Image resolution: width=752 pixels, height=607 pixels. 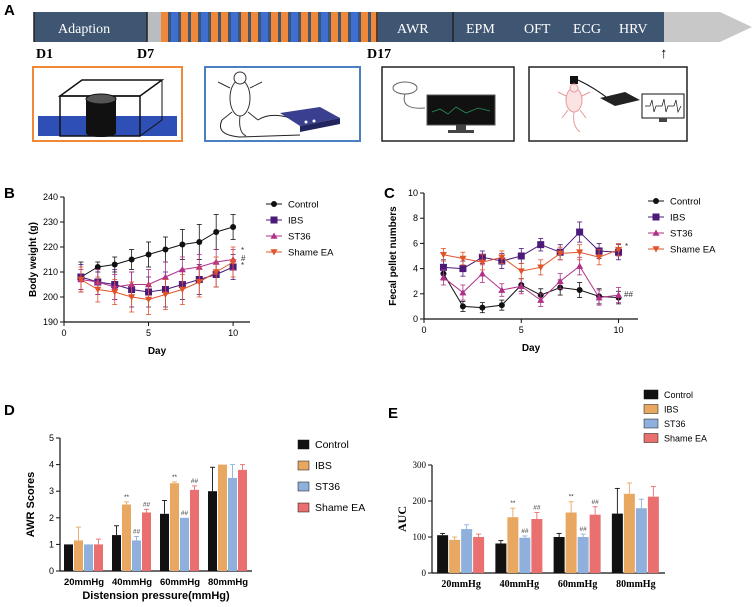 I want to click on y-tick-label: 5, so click(x=51, y=438).